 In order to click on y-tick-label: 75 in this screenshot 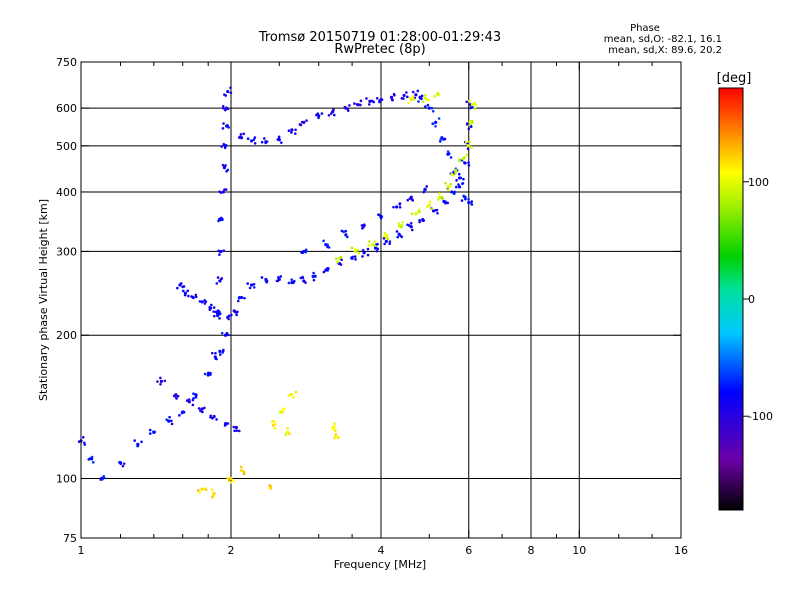, I will do `click(70, 538)`.